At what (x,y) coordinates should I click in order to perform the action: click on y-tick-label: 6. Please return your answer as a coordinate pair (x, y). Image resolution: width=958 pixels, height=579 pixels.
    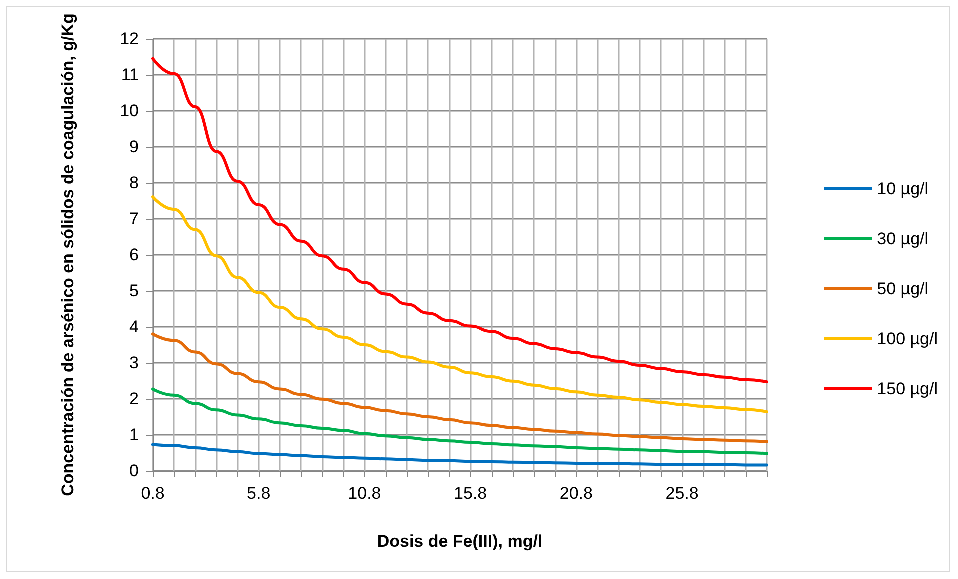
    Looking at the image, I should click on (134, 255).